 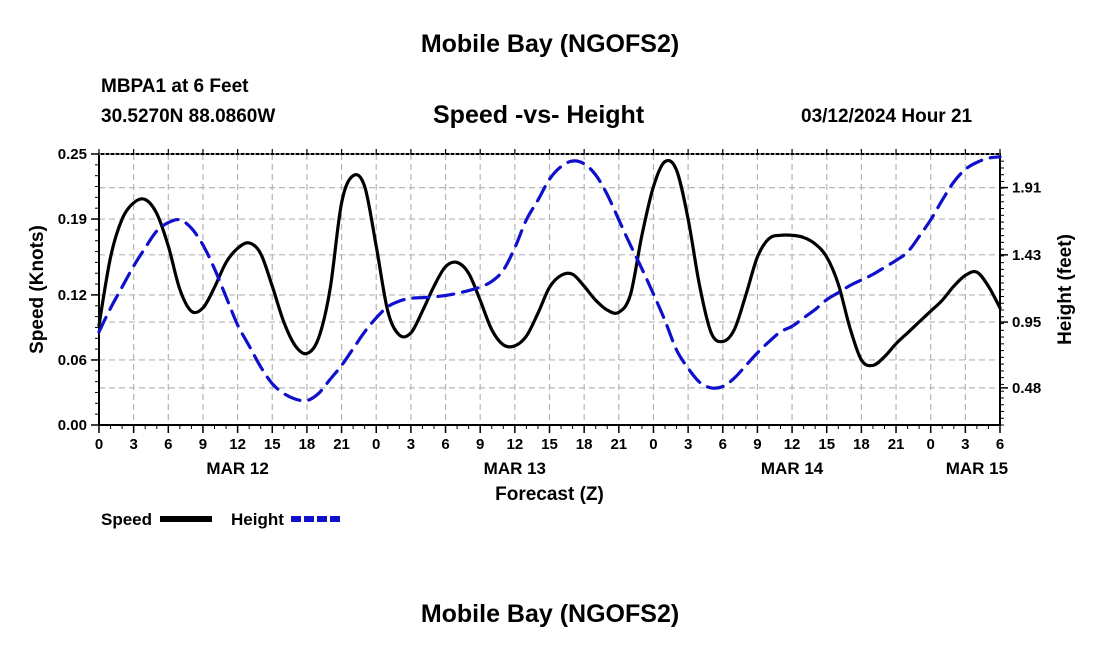 What do you see at coordinates (237, 468) in the screenshot?
I see `x-date-label: MAR 12` at bounding box center [237, 468].